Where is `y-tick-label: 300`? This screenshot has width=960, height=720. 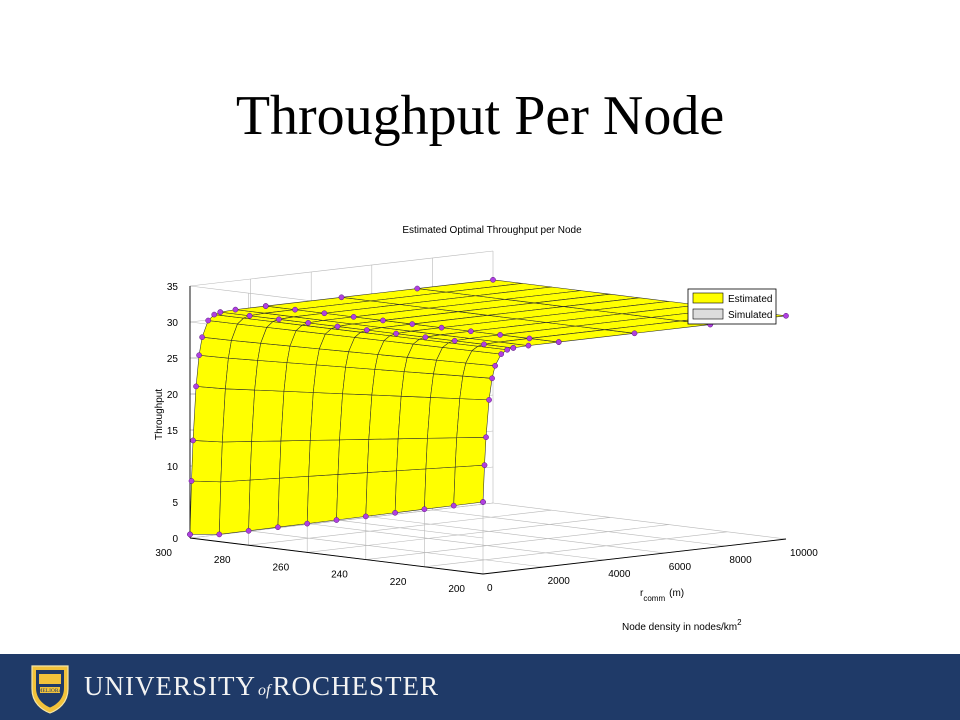
y-tick-label: 300 is located at coordinates (163, 553).